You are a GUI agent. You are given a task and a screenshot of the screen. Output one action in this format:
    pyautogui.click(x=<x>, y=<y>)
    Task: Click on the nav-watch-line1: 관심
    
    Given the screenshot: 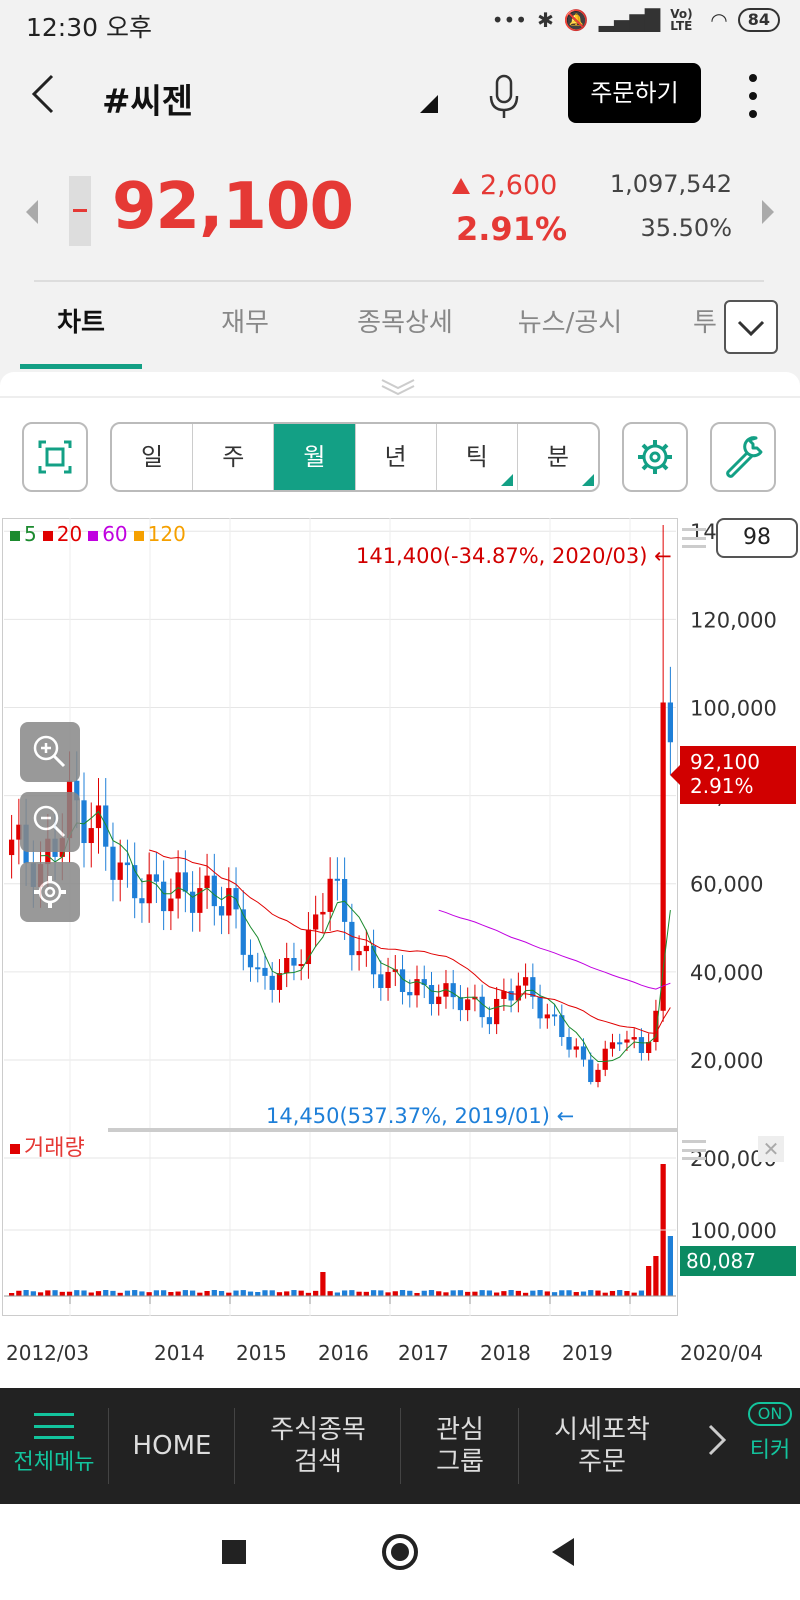 What is the action you would take?
    pyautogui.click(x=460, y=1430)
    